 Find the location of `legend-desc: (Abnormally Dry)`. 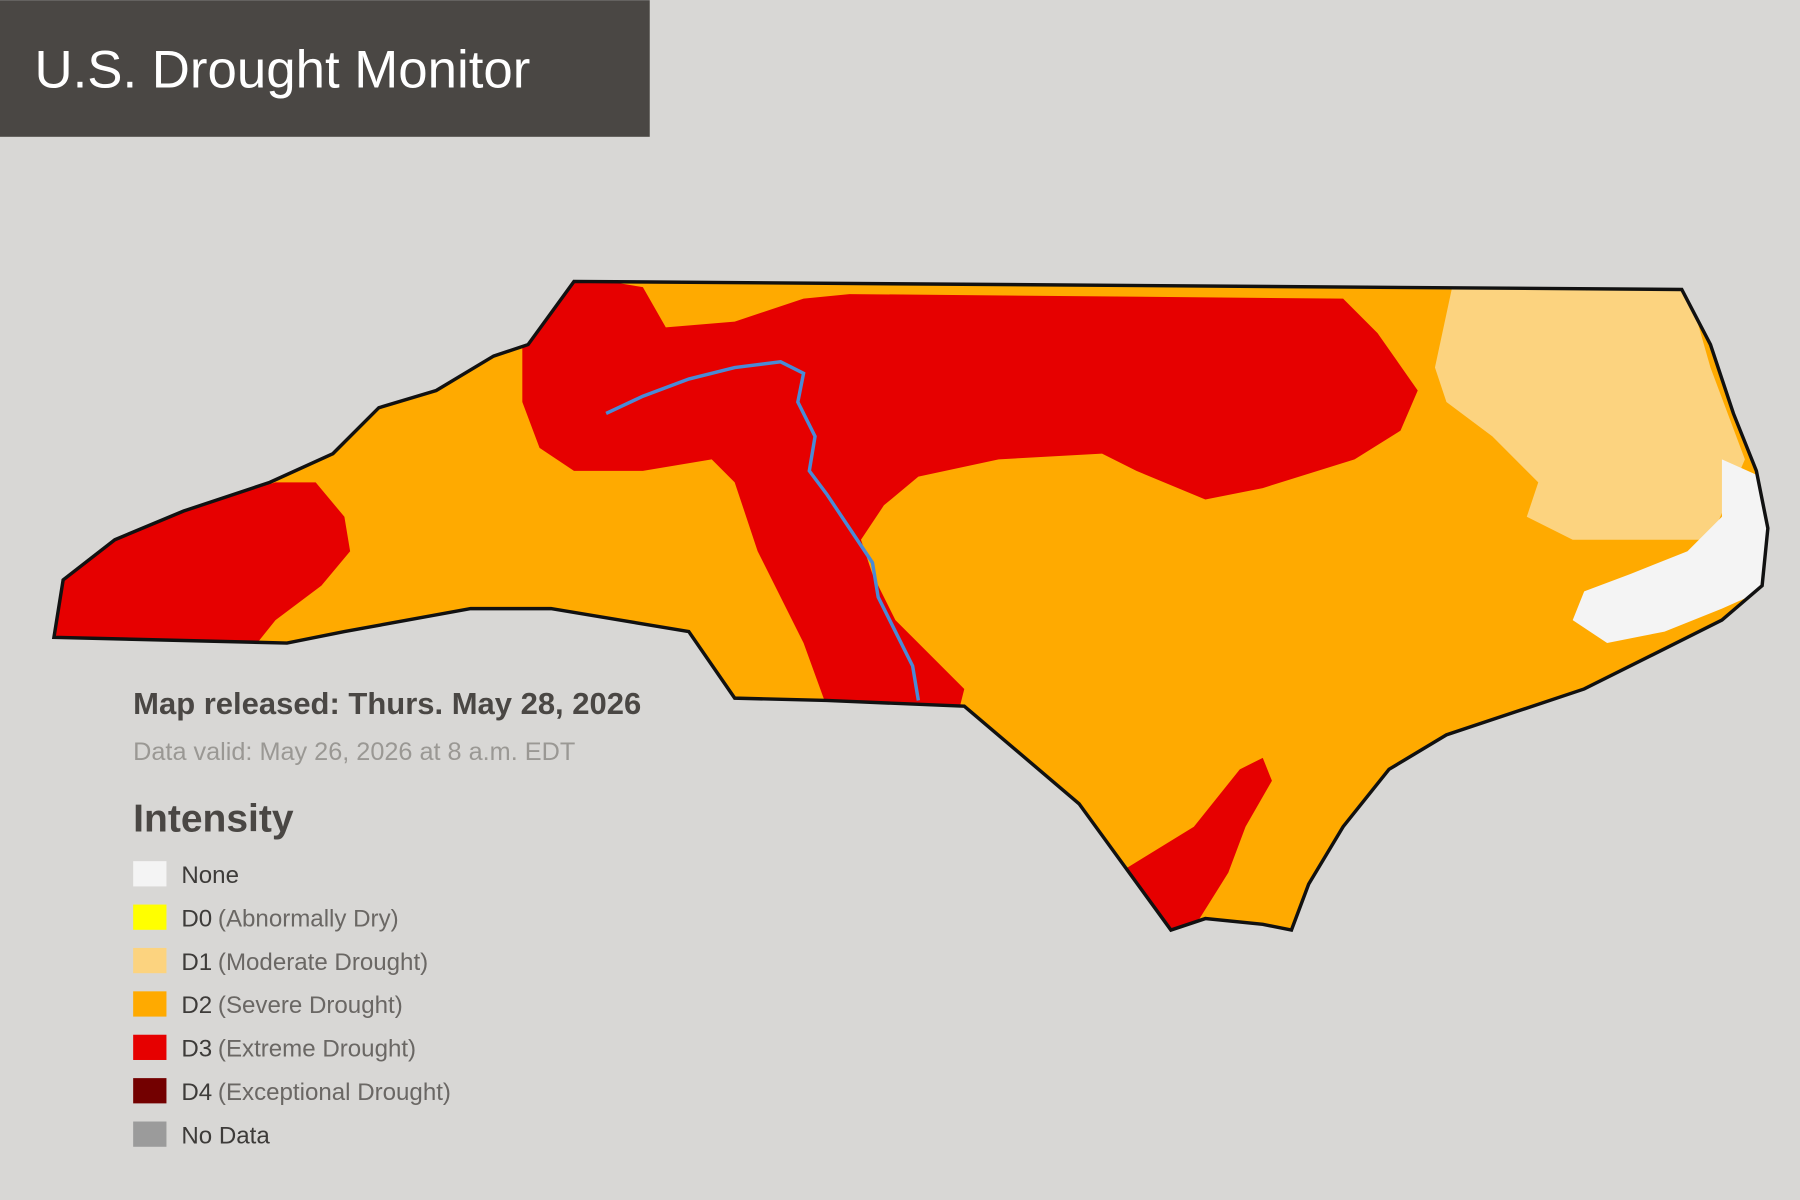

legend-desc: (Abnormally Dry) is located at coordinates (308, 918).